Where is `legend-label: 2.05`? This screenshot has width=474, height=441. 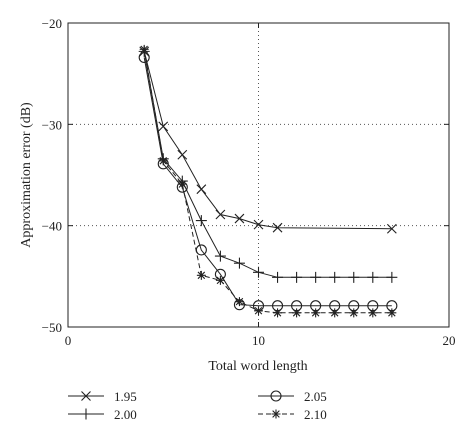
legend-label: 2.05 is located at coordinates (315, 396).